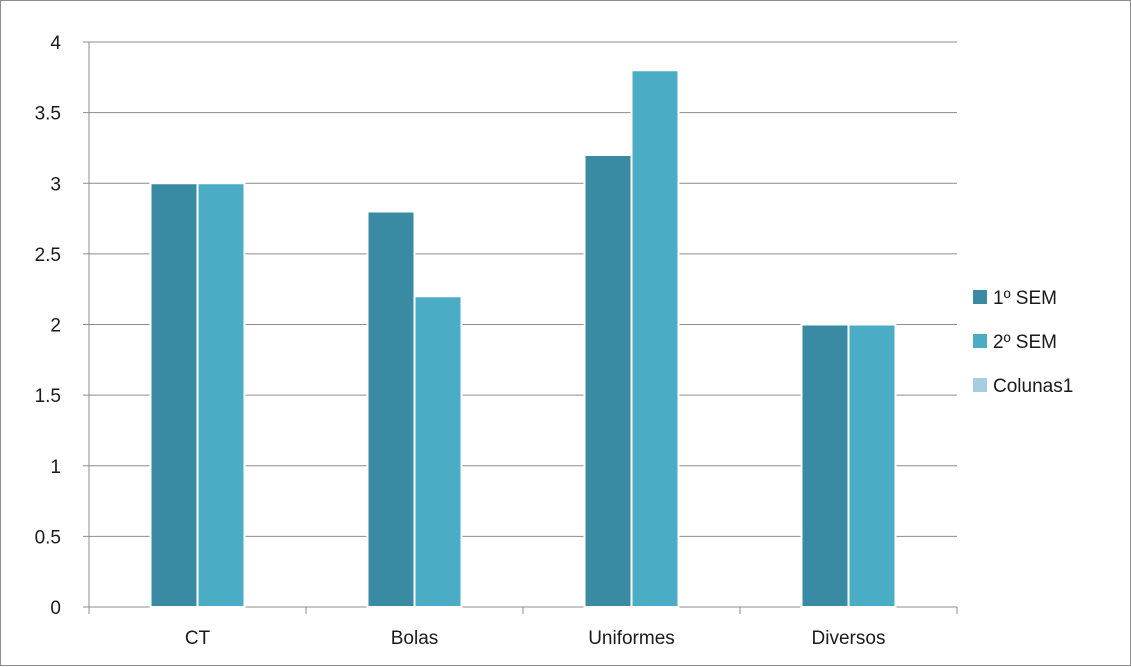 Image resolution: width=1131 pixels, height=667 pixels. I want to click on y-tick-label: 2, so click(55, 326).